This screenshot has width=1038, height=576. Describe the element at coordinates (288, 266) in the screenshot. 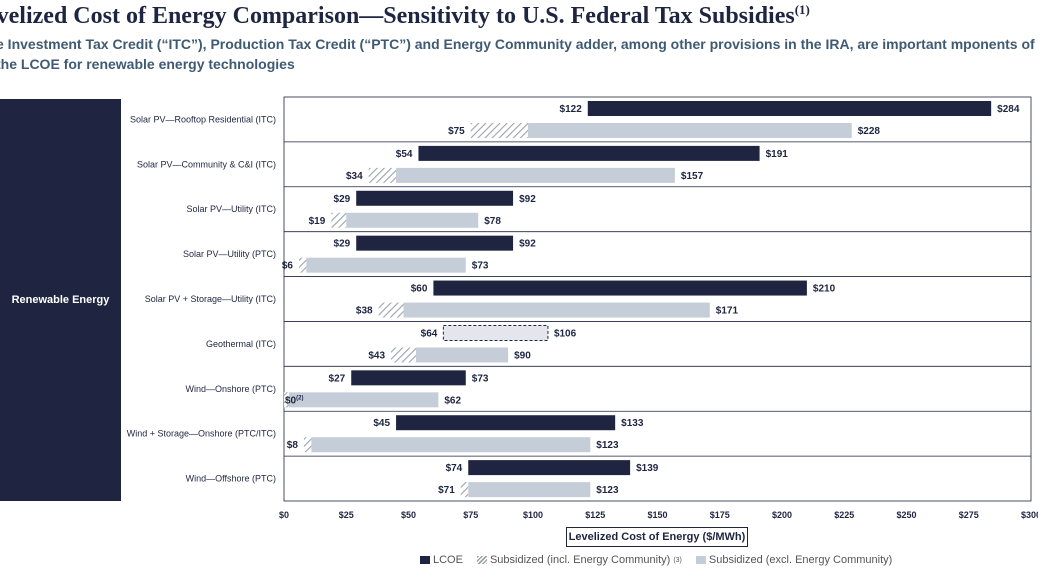

I see `subsidized-low-label: $6` at that location.